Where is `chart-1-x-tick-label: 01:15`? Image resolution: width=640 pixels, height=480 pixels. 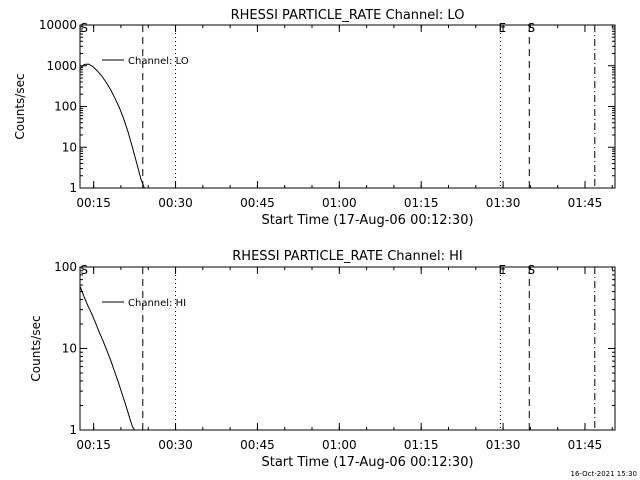
chart-1-x-tick-label: 01:15 is located at coordinates (421, 445).